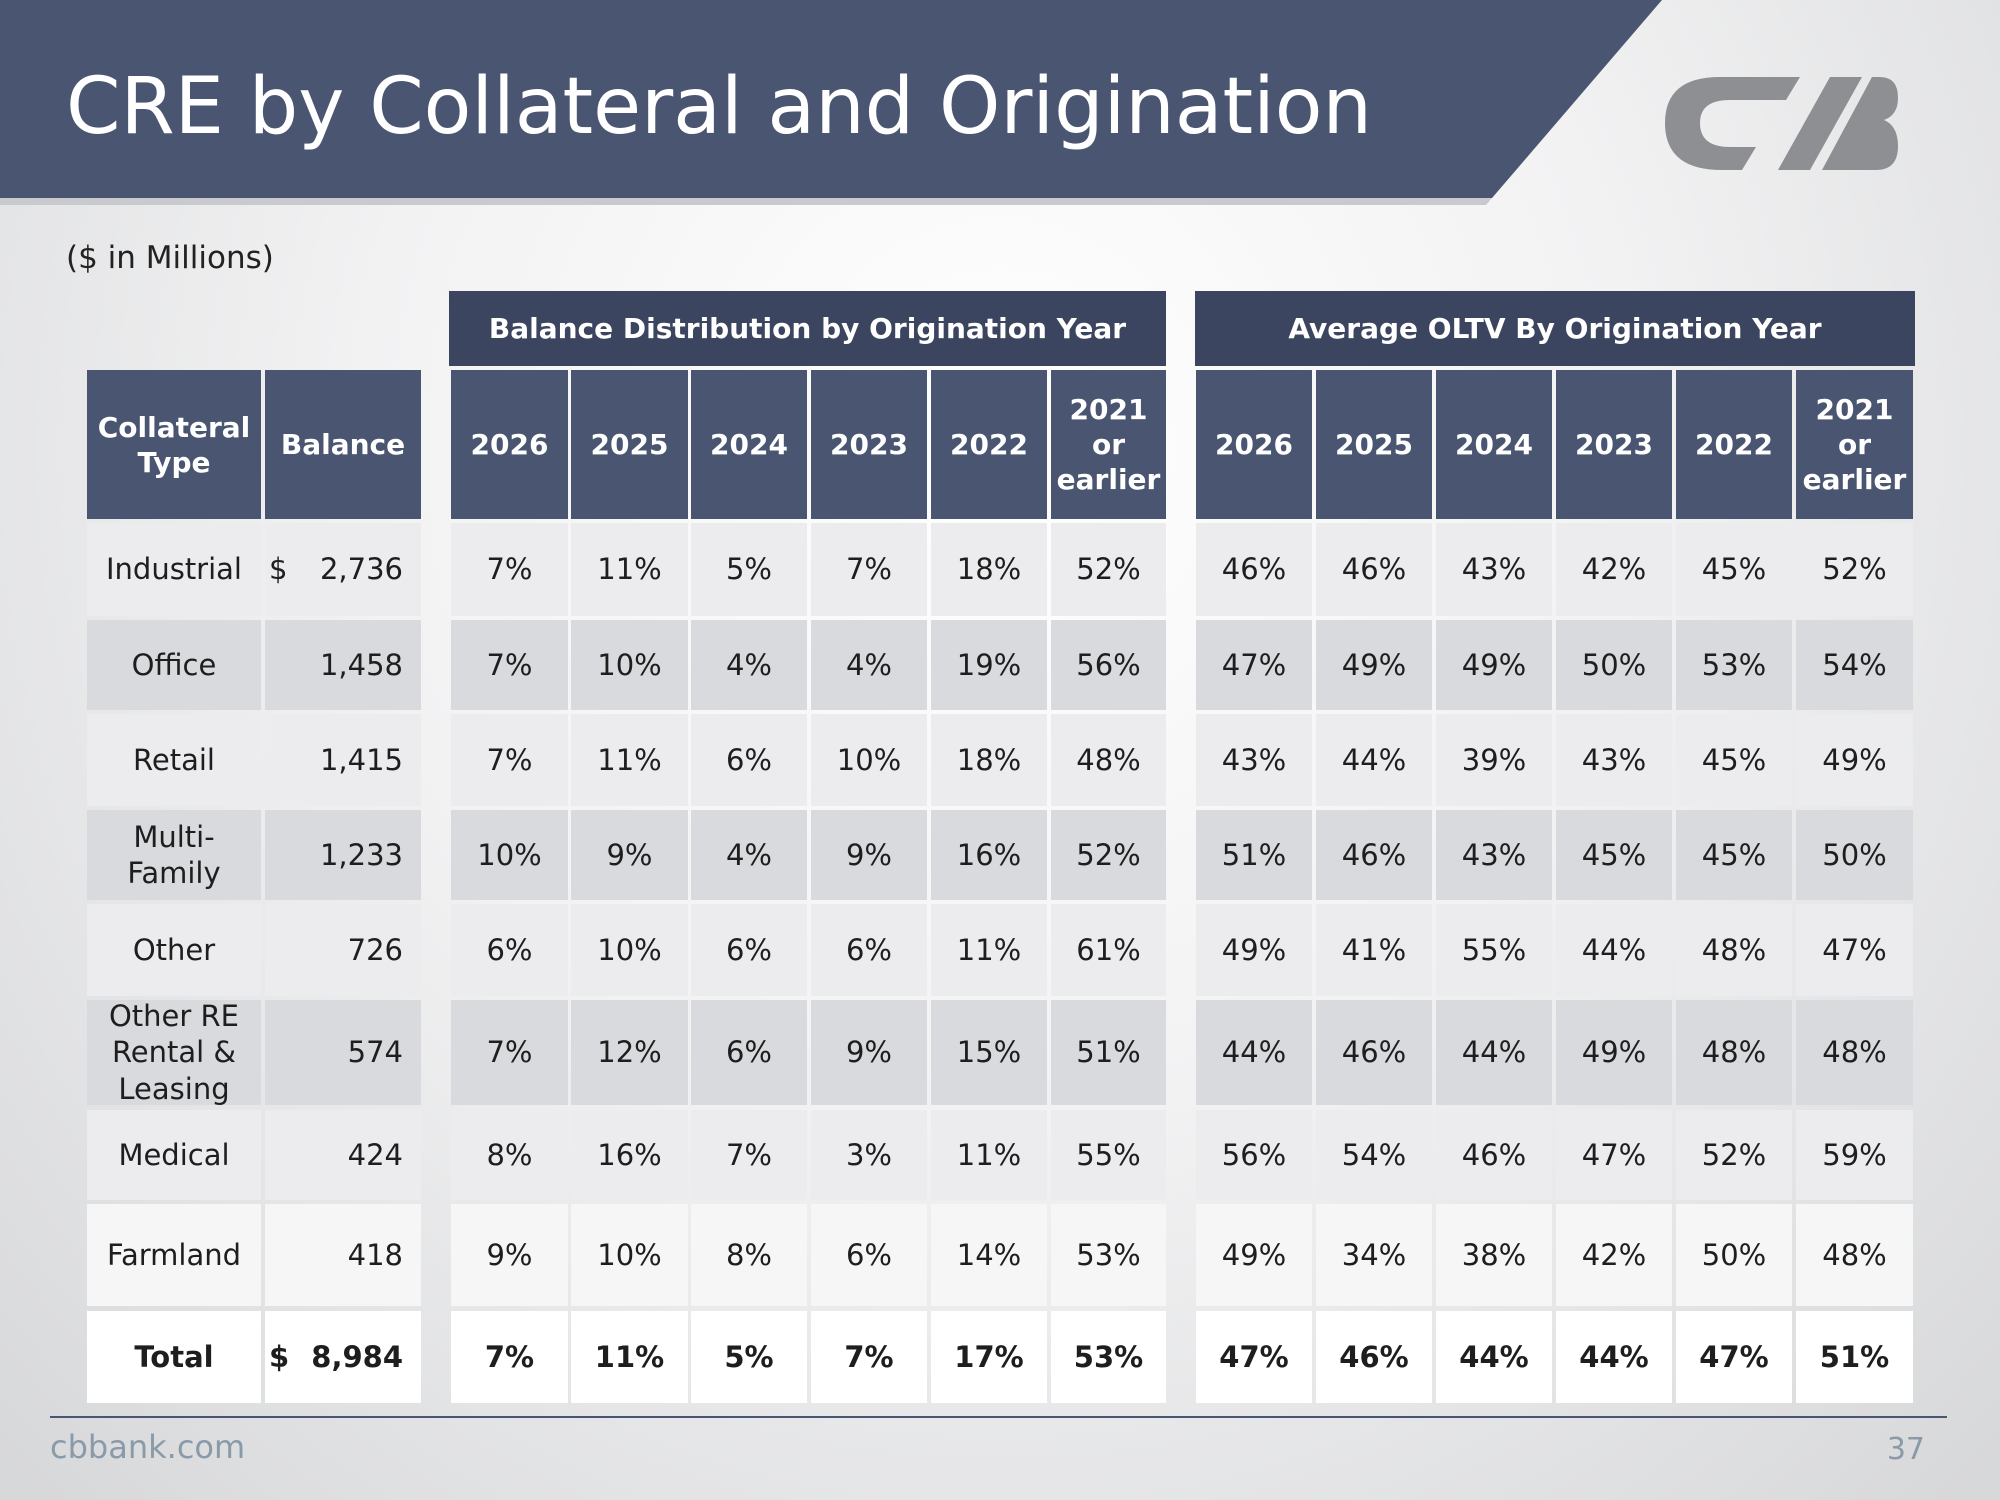  I want to click on group-header: Average OLTV By Origination Year, so click(1555, 328).